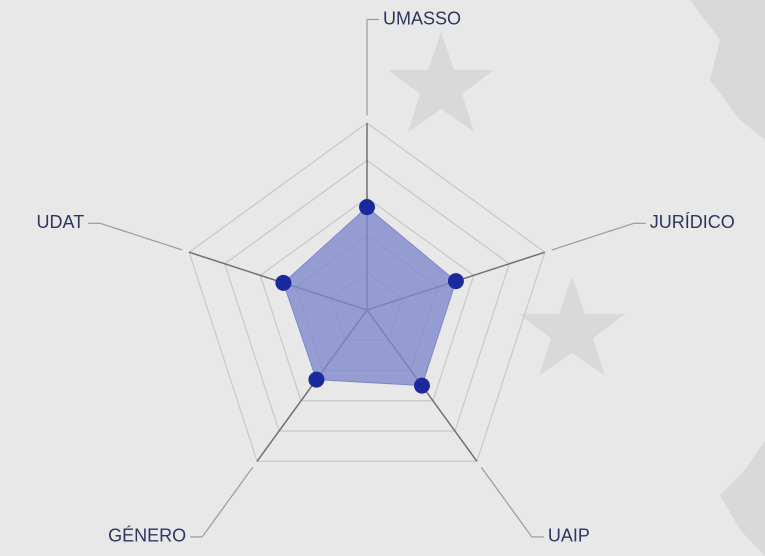  Describe the element at coordinates (147, 536) in the screenshot. I see `axis-label: GÉNERO` at that location.